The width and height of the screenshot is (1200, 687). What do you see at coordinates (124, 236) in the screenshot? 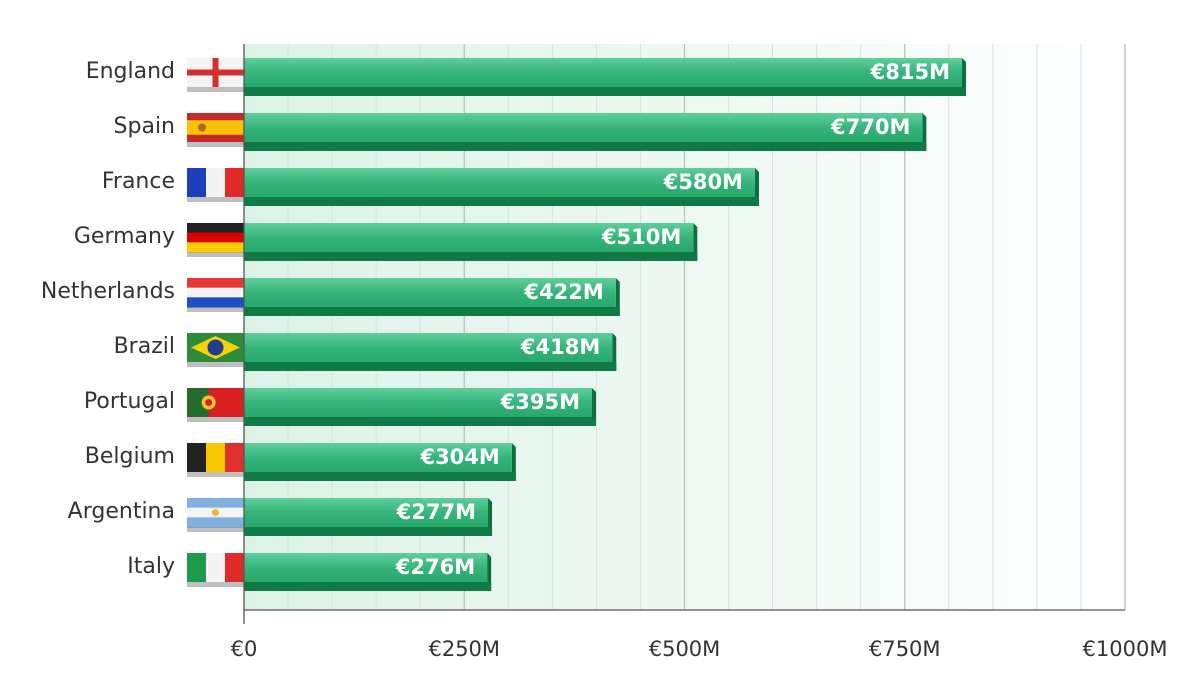
I see `category-label: Germany` at bounding box center [124, 236].